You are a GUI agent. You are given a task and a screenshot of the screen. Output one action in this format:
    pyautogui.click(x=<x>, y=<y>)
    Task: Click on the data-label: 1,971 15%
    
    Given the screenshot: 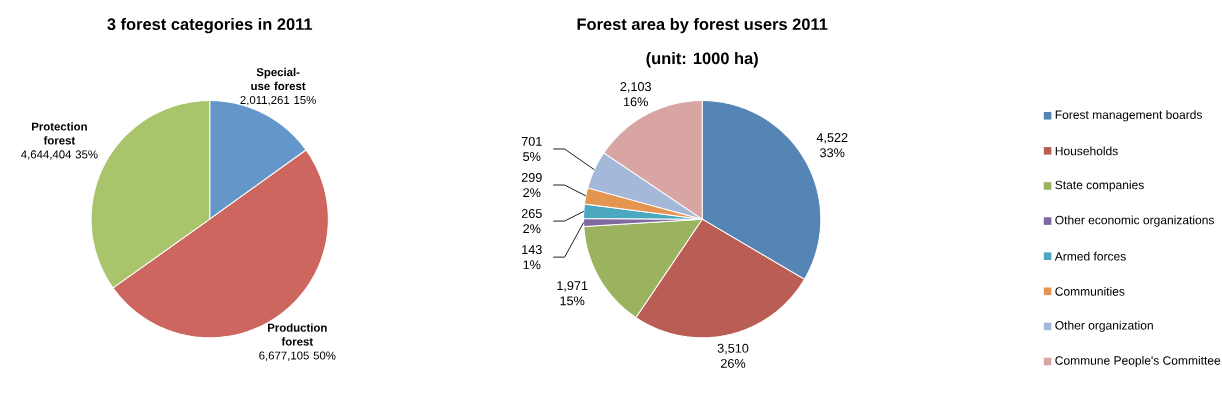 What is the action you would take?
    pyautogui.click(x=572, y=293)
    